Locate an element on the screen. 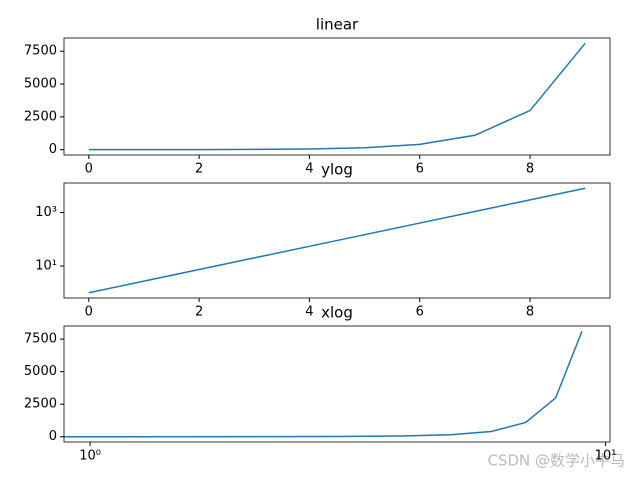 The height and width of the screenshot is (480, 640). watermark: CSDN @数学小牛马 is located at coordinates (556, 461).